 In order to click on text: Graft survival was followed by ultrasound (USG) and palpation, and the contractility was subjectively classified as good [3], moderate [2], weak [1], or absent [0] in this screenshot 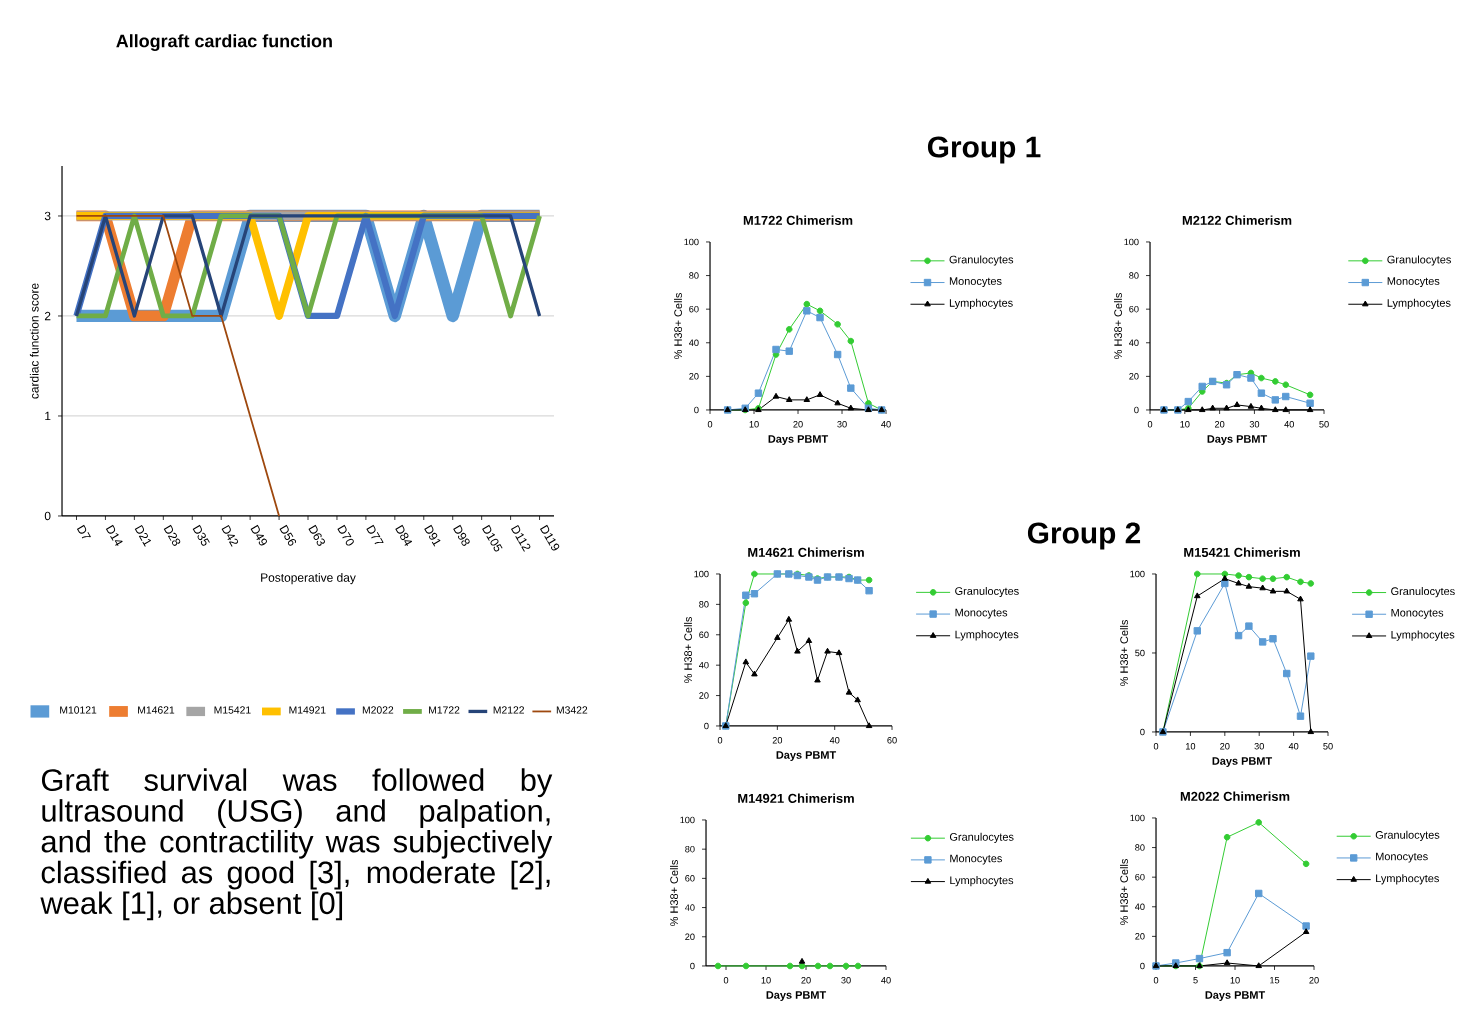, I will do `click(296, 844)`.